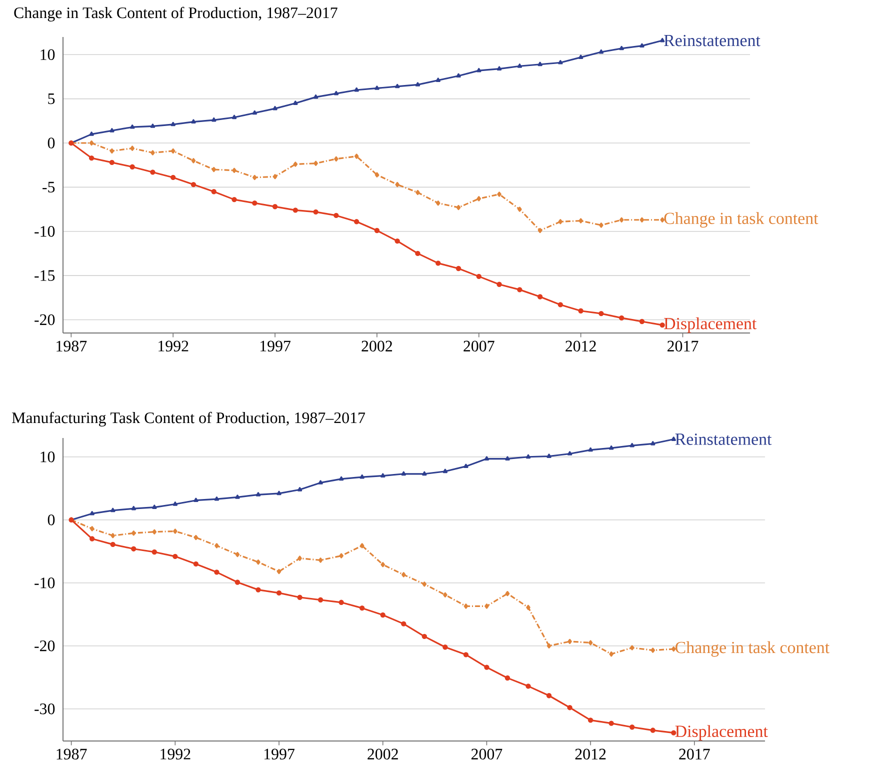 The image size is (887, 775). Describe the element at coordinates (683, 346) in the screenshot. I see `x-tick-label: 2017` at that location.